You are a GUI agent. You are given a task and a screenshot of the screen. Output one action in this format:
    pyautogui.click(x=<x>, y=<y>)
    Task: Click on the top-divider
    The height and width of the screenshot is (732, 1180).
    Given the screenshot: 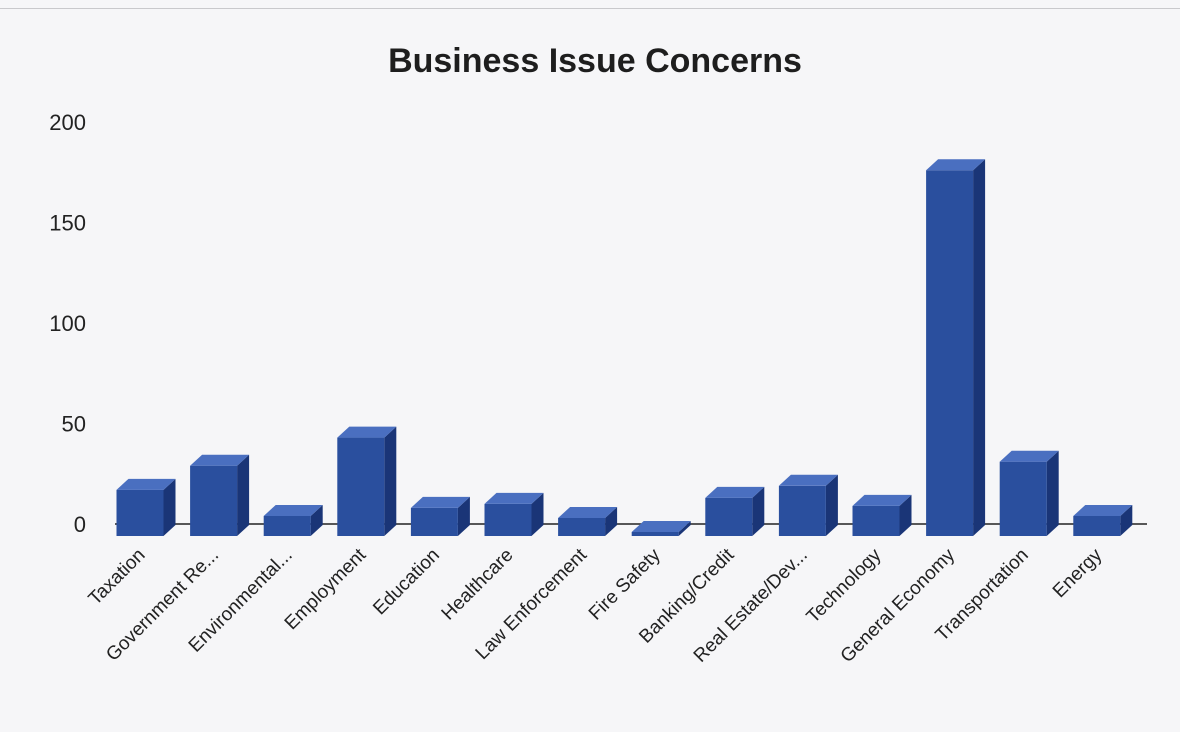 What is the action you would take?
    pyautogui.click(x=590, y=8)
    